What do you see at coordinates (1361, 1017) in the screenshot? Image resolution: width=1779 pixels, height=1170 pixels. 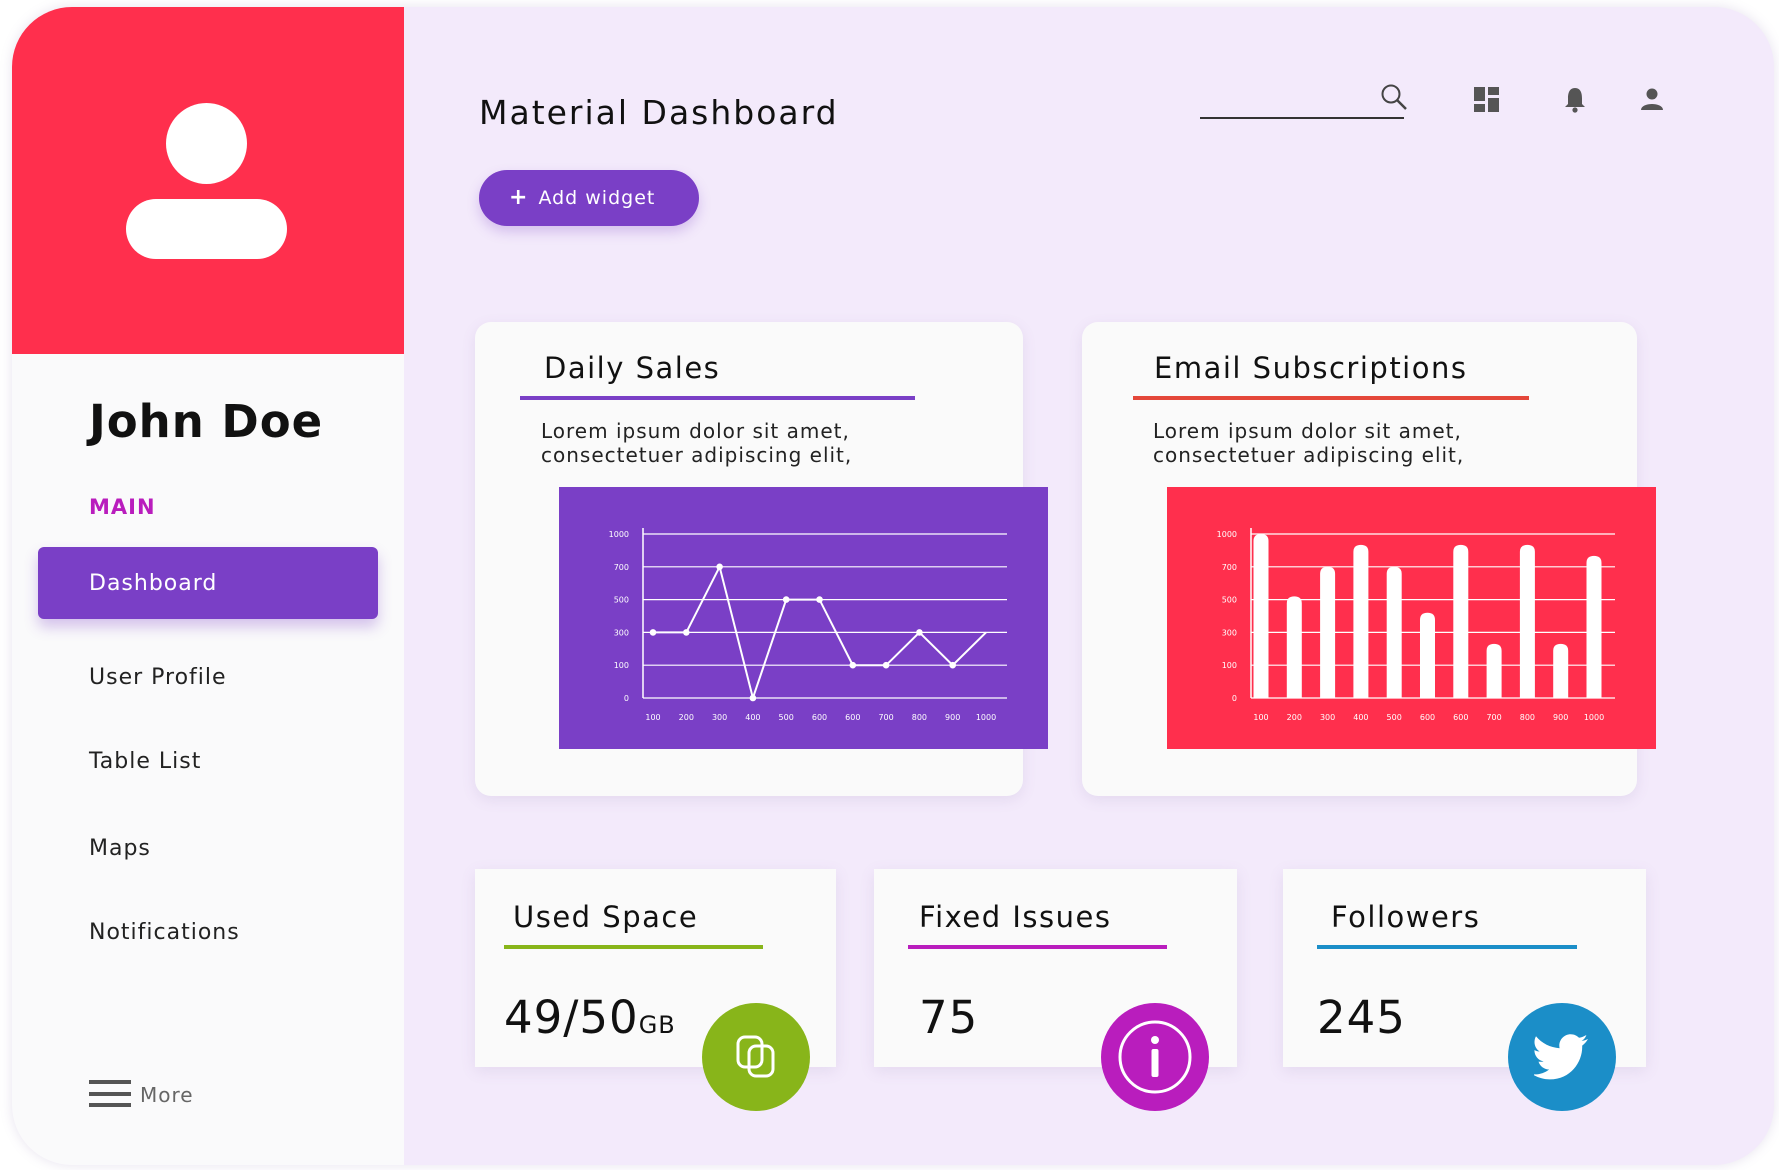 I see `followers-value: 245` at bounding box center [1361, 1017].